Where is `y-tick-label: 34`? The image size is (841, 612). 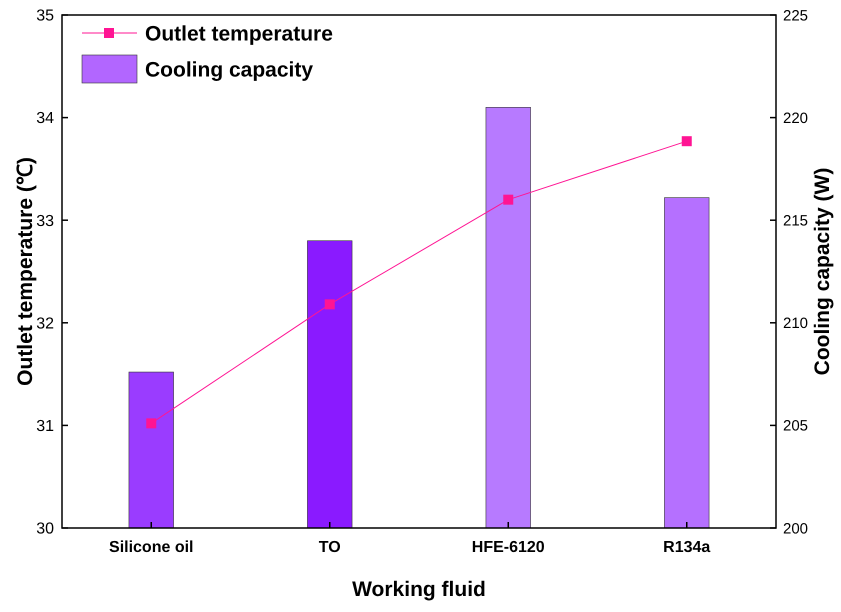 y-tick-label: 34 is located at coordinates (45, 119).